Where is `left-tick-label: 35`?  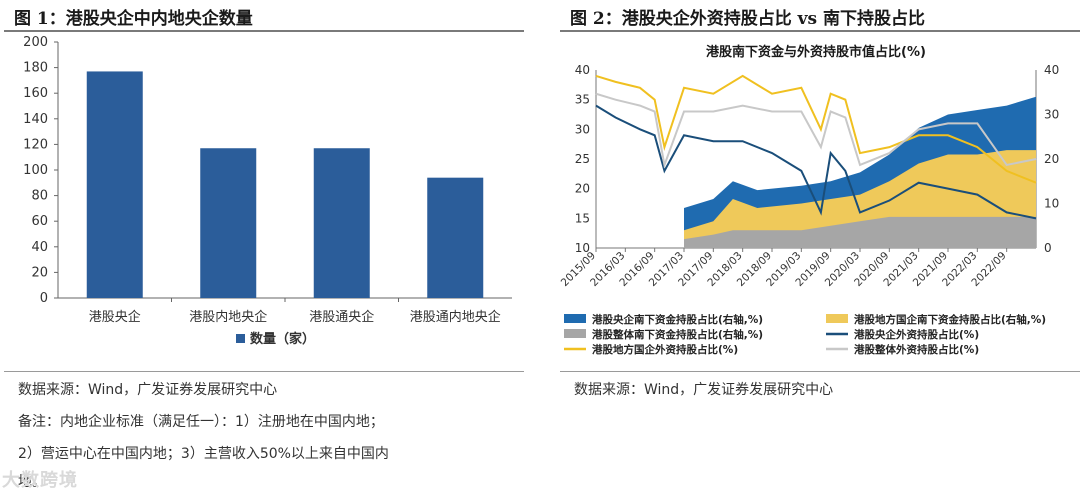 left-tick-label: 35 is located at coordinates (582, 100).